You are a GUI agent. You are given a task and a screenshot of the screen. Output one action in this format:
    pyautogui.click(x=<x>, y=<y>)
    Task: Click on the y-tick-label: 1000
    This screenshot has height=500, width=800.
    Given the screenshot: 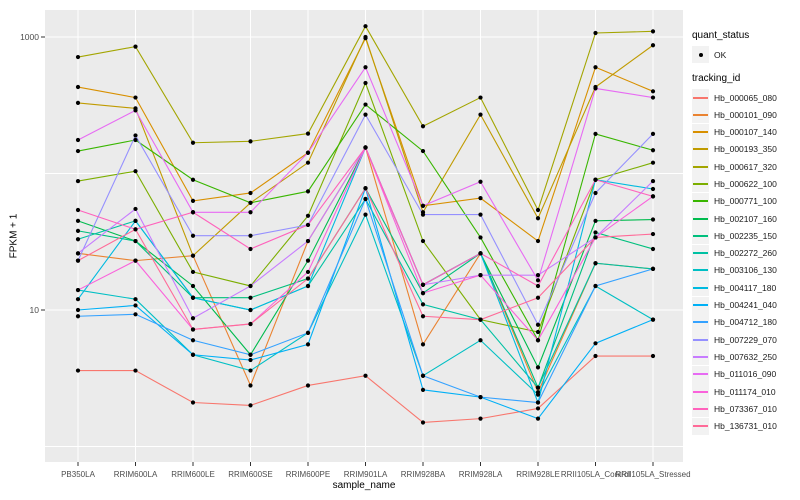 What is the action you would take?
    pyautogui.click(x=29, y=37)
    